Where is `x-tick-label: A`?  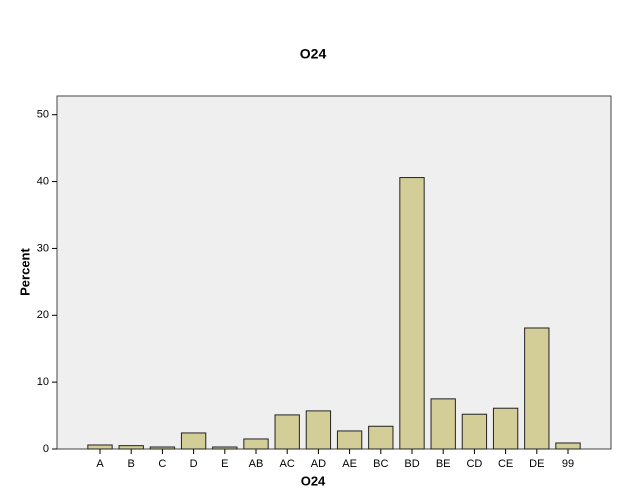 x-tick-label: A is located at coordinates (100, 464).